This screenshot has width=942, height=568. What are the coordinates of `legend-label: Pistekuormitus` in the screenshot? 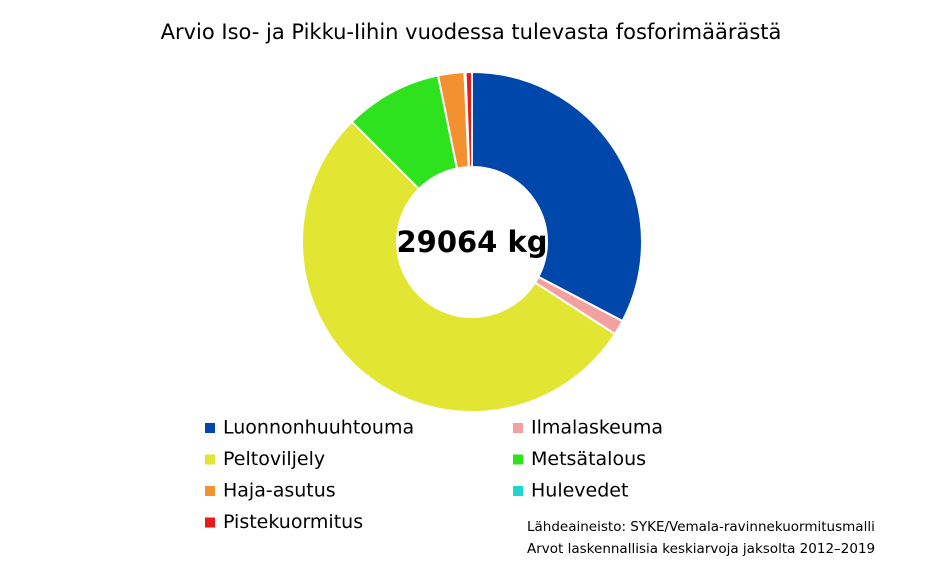 It's located at (293, 522).